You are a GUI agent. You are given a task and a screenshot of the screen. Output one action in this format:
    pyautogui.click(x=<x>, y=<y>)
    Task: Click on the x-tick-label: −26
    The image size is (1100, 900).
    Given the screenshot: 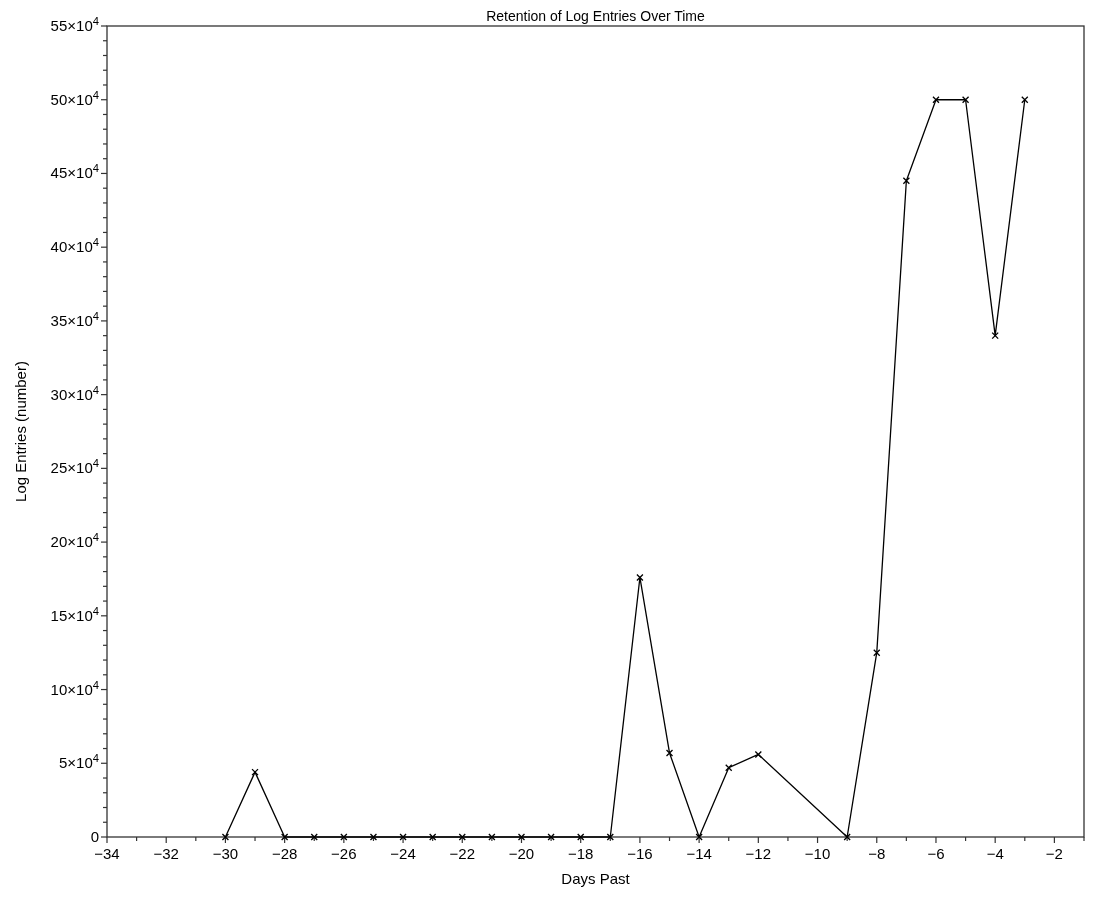 What is the action you would take?
    pyautogui.click(x=344, y=853)
    